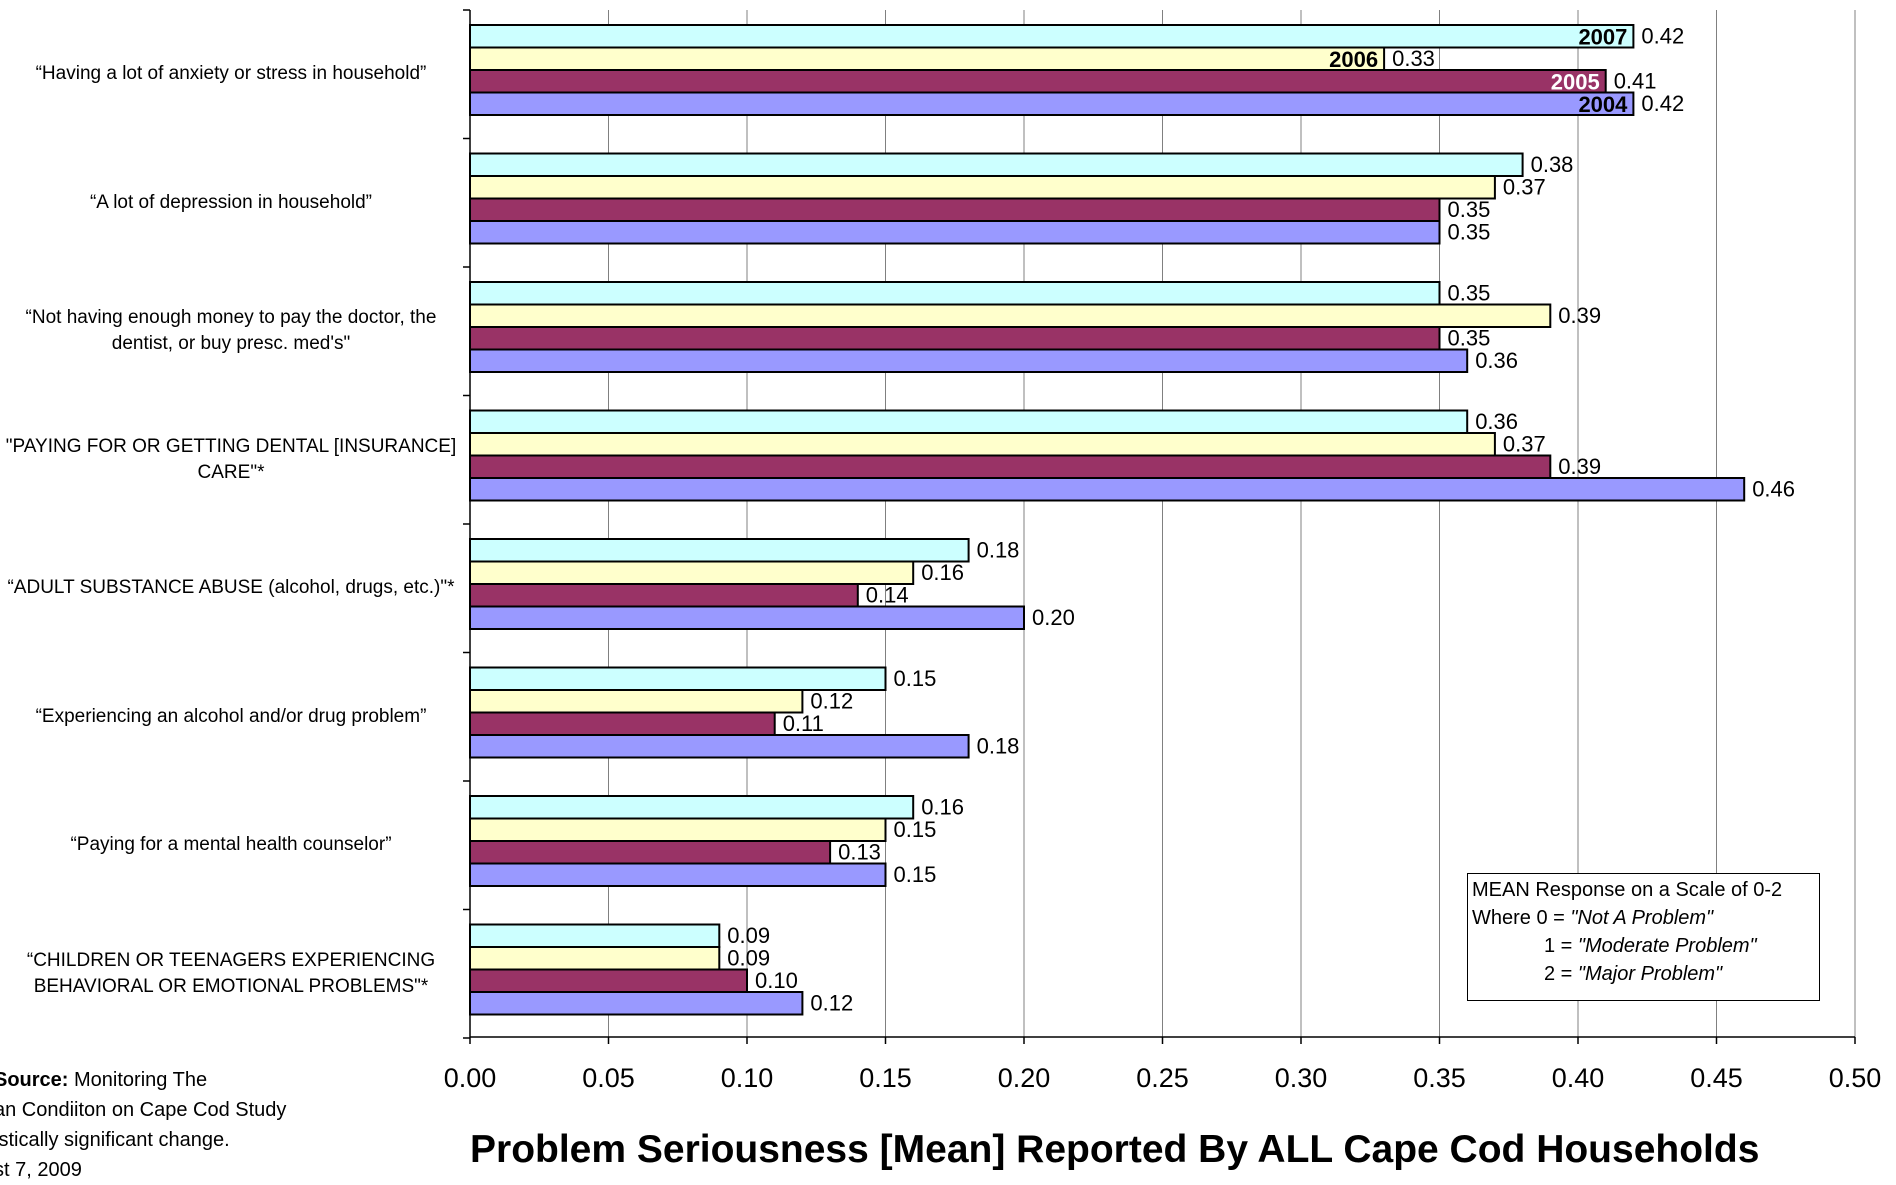 This screenshot has height=1185, width=1896. Describe the element at coordinates (747, 1078) in the screenshot. I see `x-tick-label: 0.10` at that location.